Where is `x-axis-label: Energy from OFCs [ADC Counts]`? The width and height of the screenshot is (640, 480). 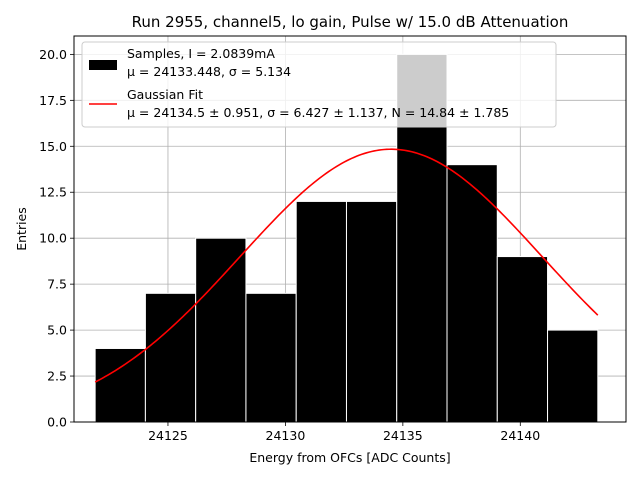
x-axis-label: Energy from OFCs [ADC Counts] is located at coordinates (349, 457).